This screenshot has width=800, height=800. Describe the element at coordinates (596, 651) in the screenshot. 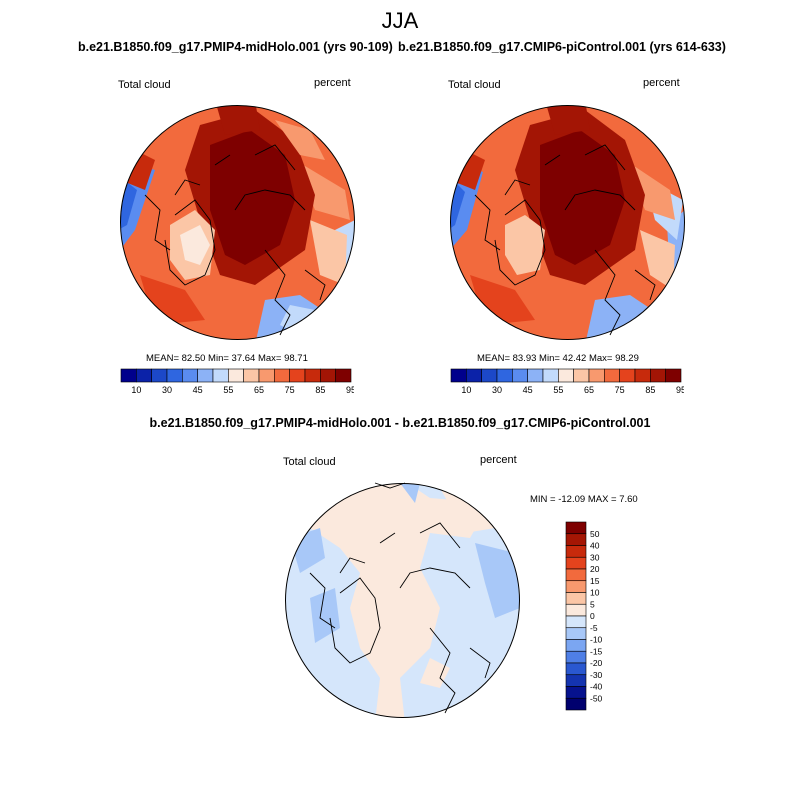

I see `difference-colorbar-tick-label: -15` at that location.